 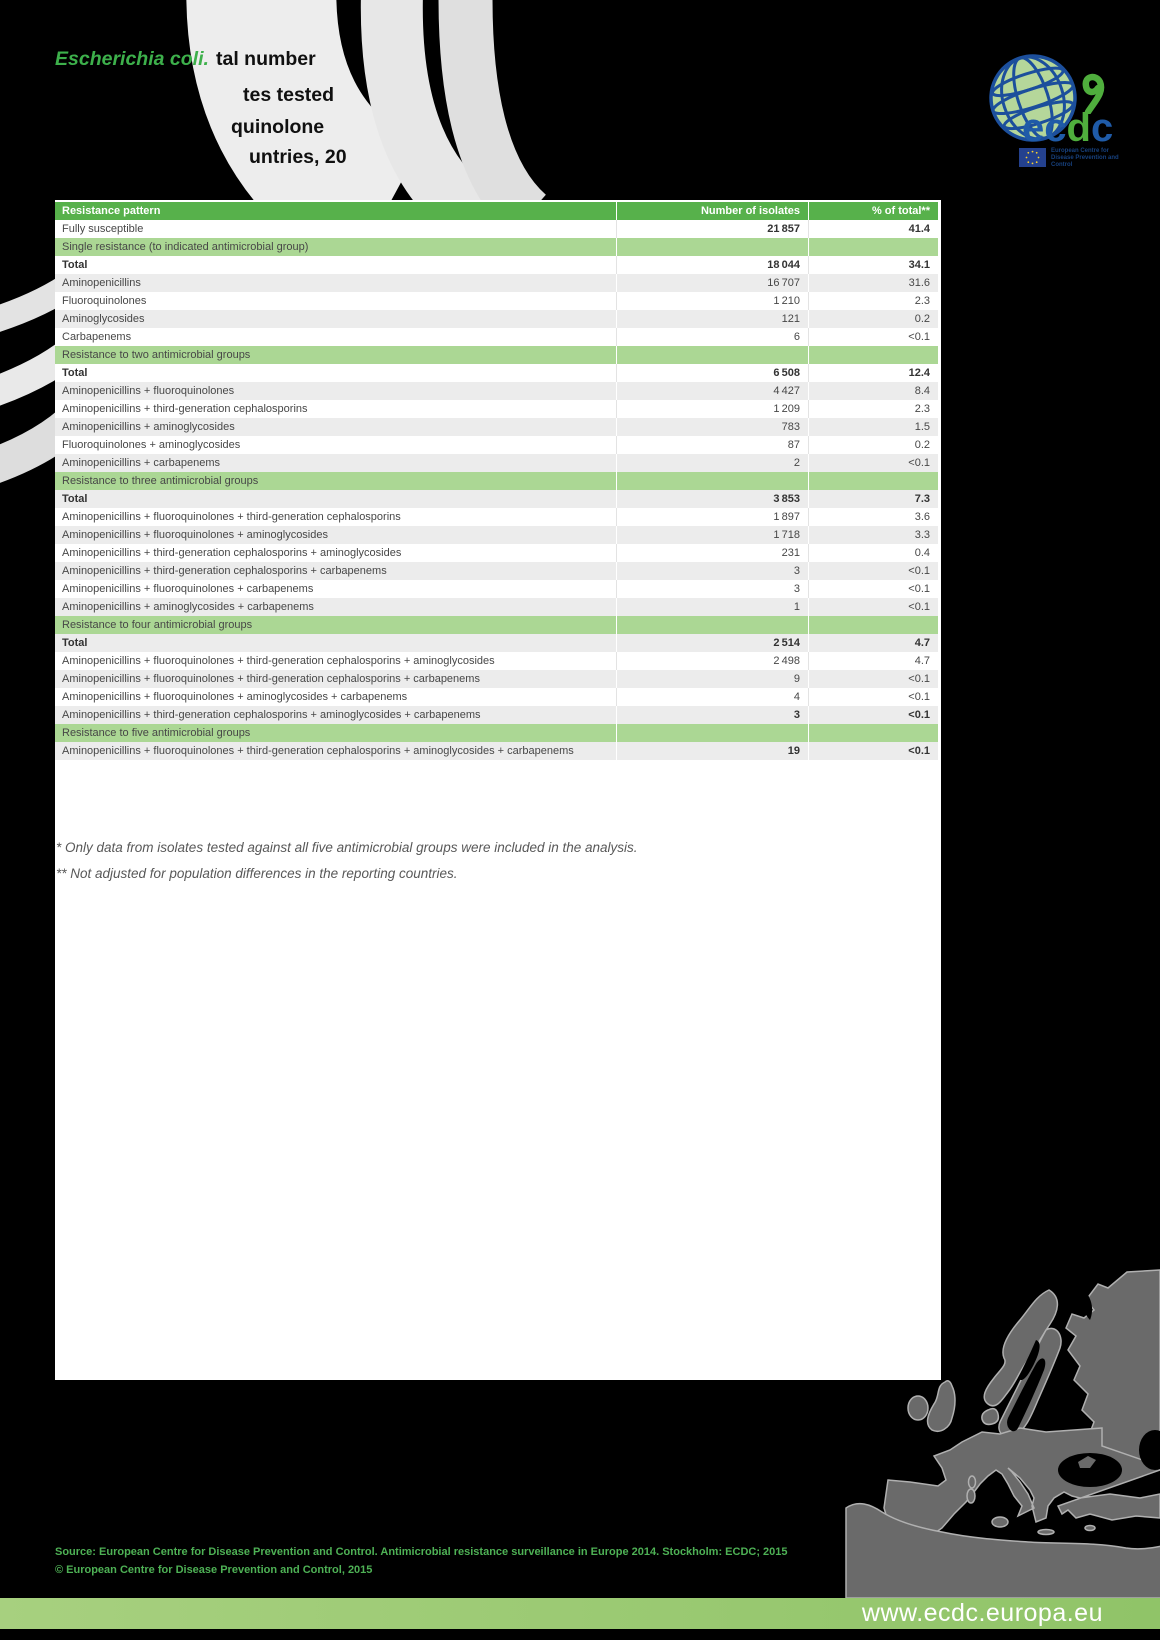 What do you see at coordinates (712, 319) in the screenshot?
I see `table-cell: 121` at bounding box center [712, 319].